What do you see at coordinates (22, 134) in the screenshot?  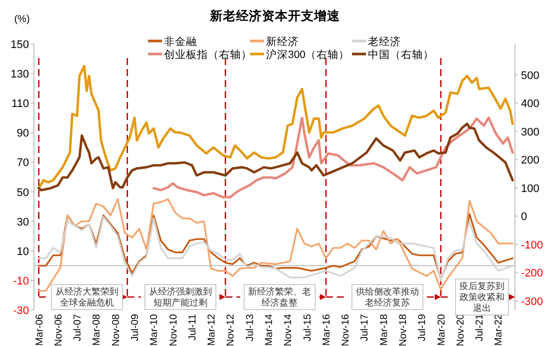 I see `y-tick-label: 90` at bounding box center [22, 134].